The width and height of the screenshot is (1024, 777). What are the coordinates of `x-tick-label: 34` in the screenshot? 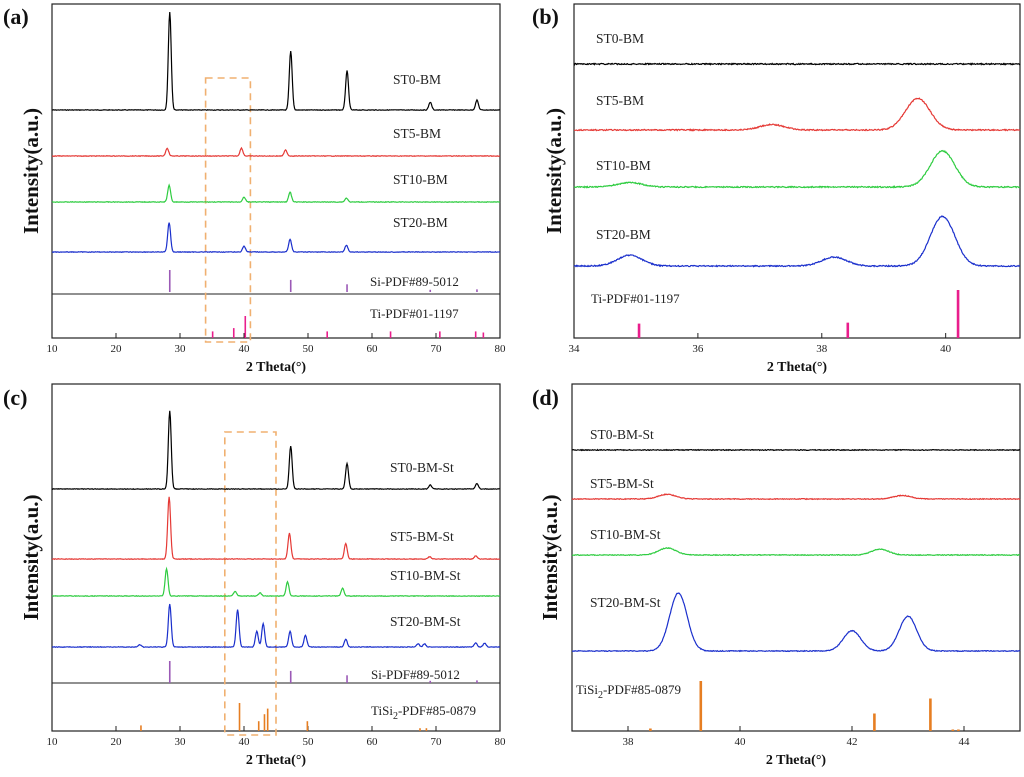 It's located at (575, 349).